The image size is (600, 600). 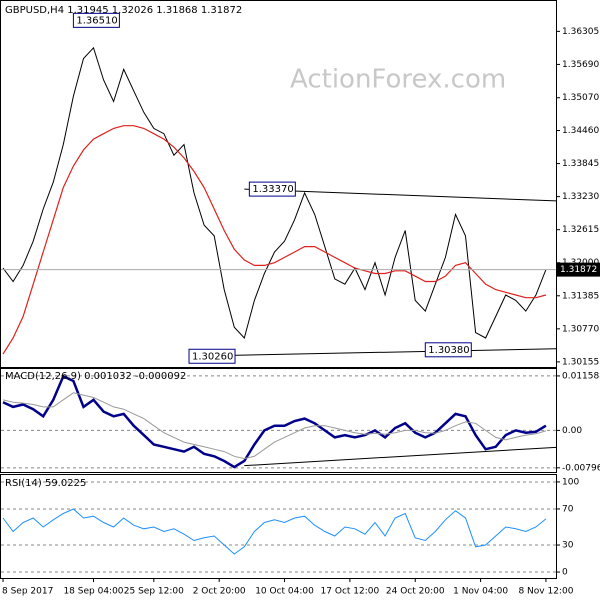 I want to click on y-tick-label: 0, so click(x=565, y=573).